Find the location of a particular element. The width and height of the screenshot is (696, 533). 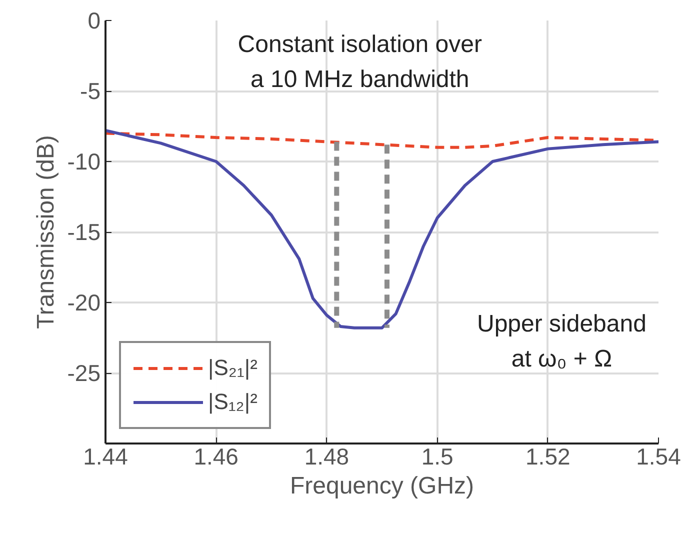

y-tick-label: -15 is located at coordinates (84, 232).